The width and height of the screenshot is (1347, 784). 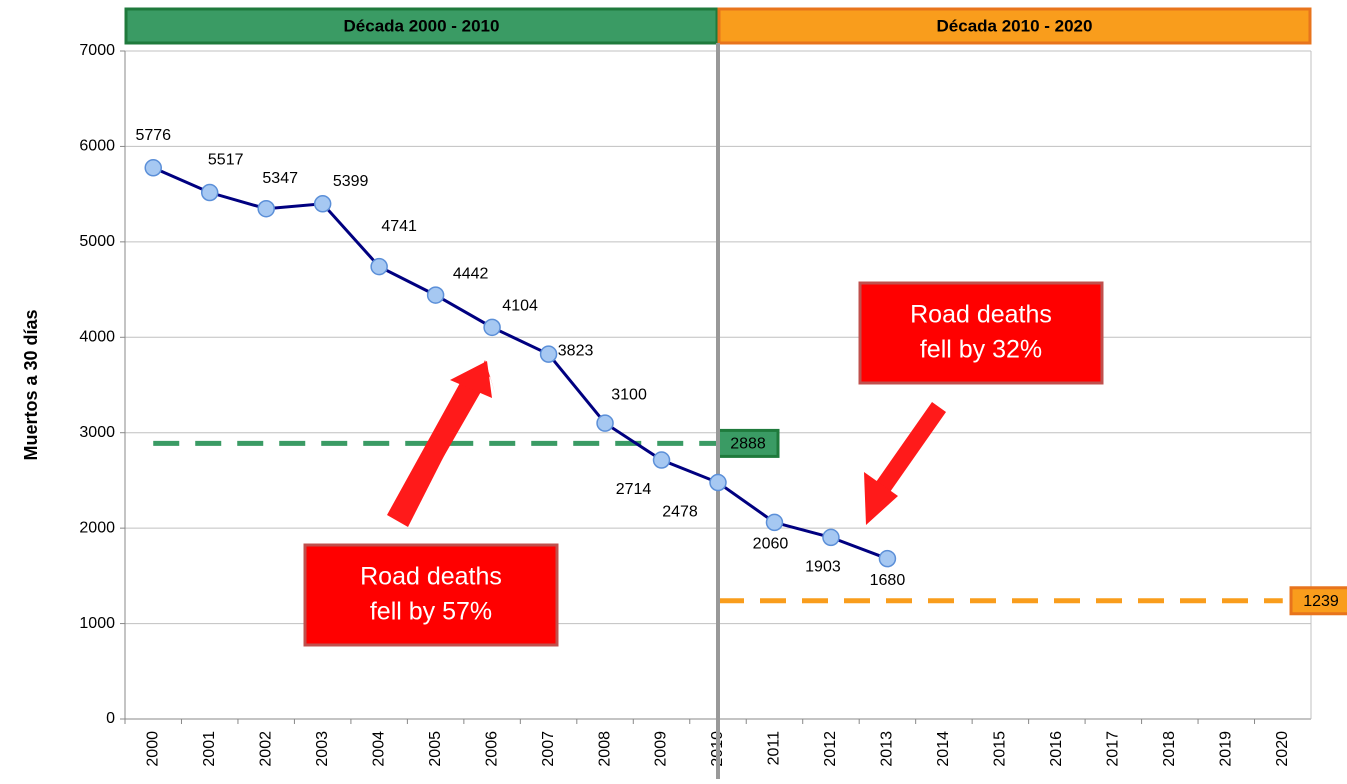 I want to click on data-label: 1903, so click(x=823, y=567).